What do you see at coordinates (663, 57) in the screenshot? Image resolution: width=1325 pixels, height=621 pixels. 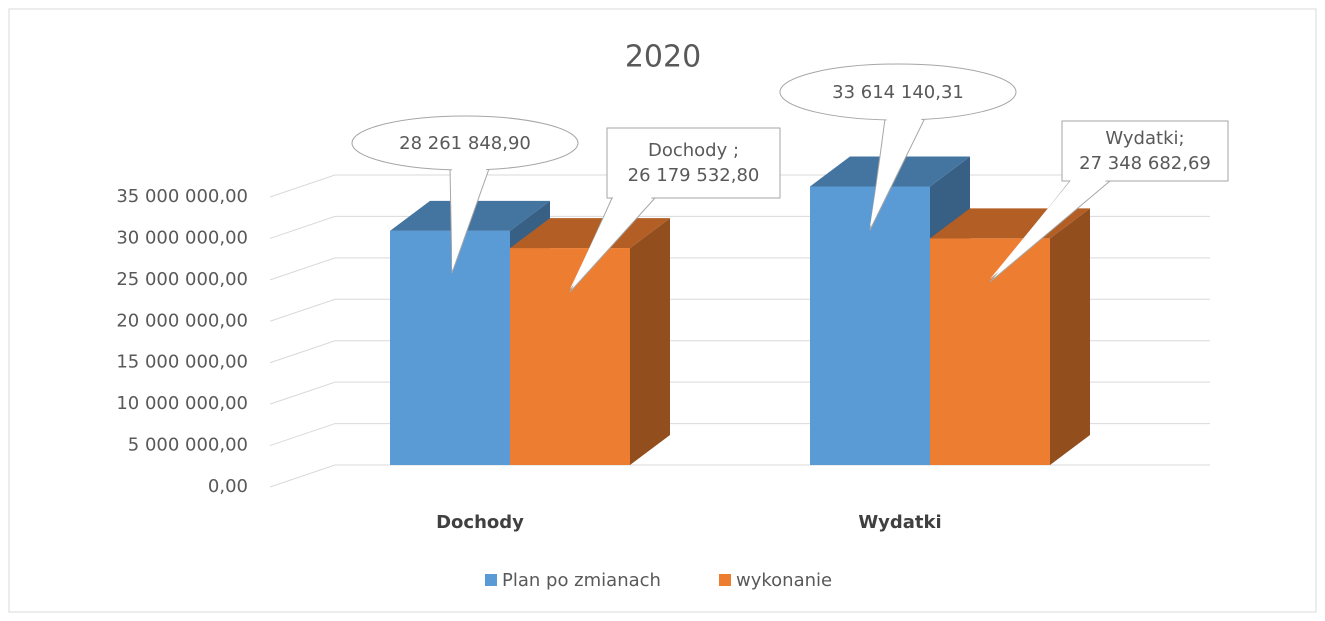 I see `chart-title: 2020` at bounding box center [663, 57].